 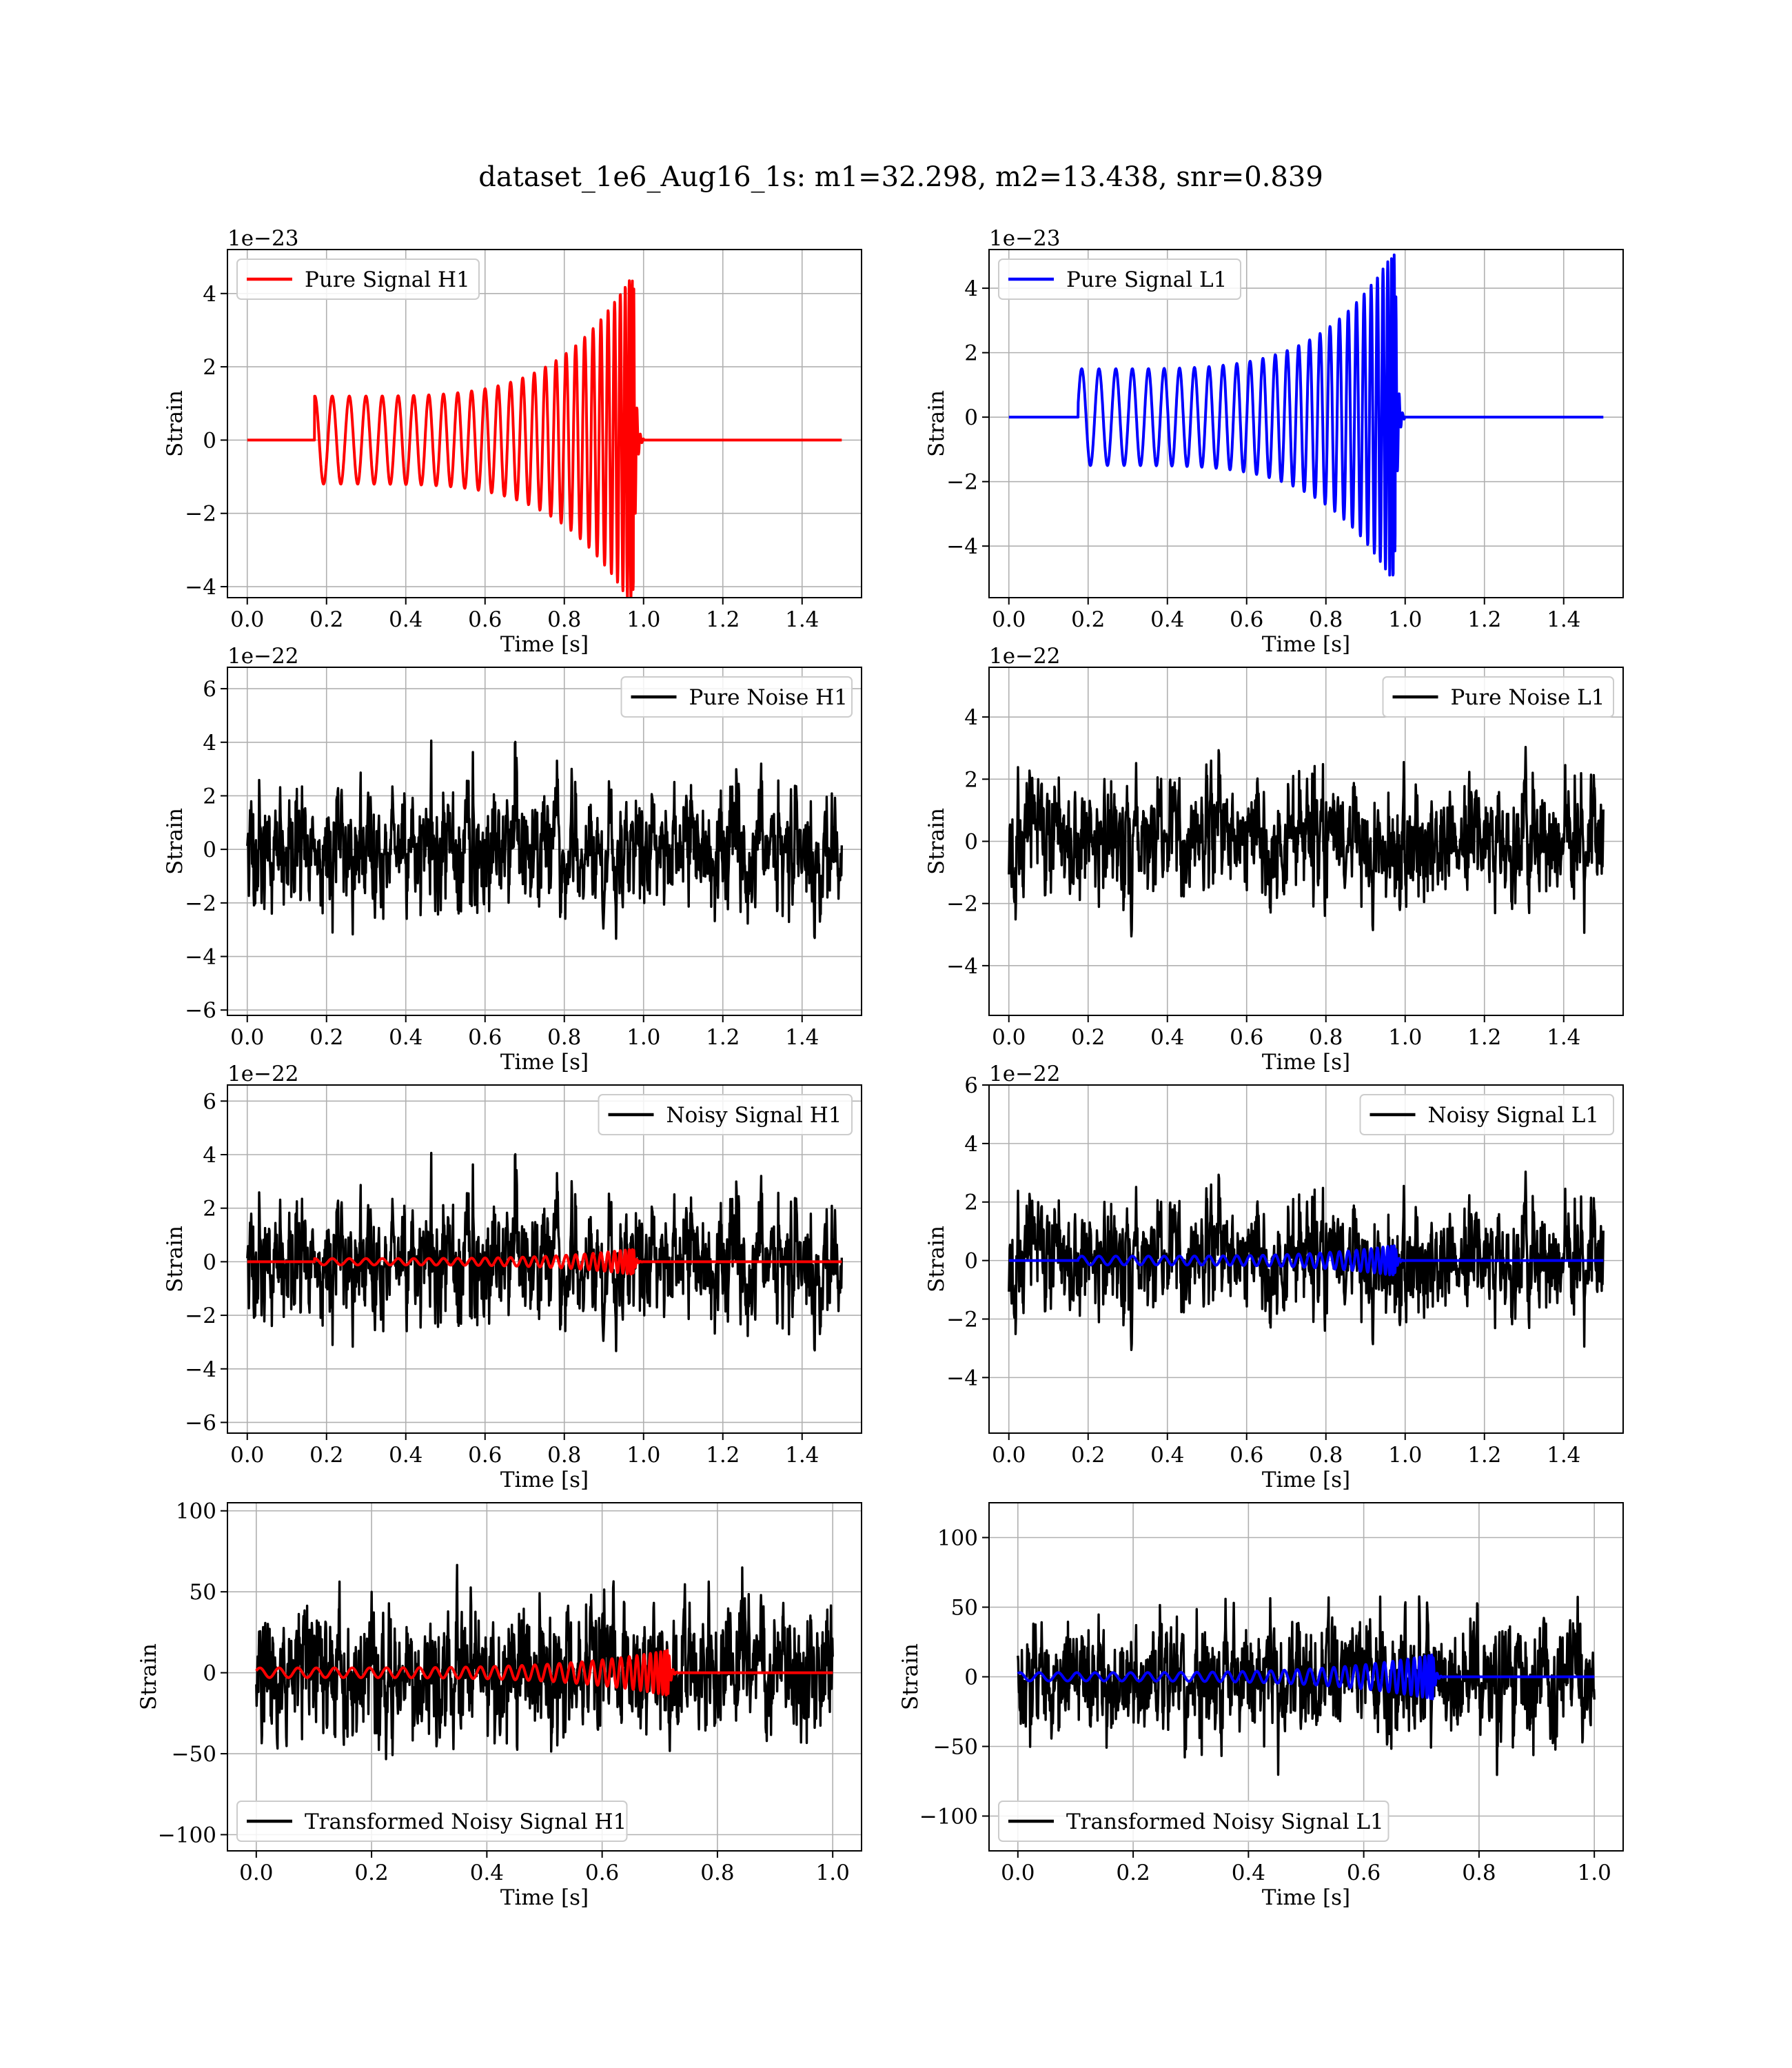 What do you see at coordinates (1528, 697) in the screenshot?
I see `legend-label: Pure Noise L1` at bounding box center [1528, 697].